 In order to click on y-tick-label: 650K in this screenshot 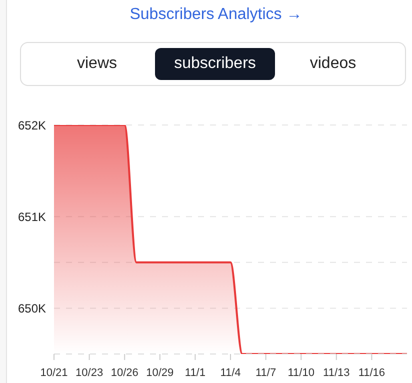, I will do `click(32, 308)`.